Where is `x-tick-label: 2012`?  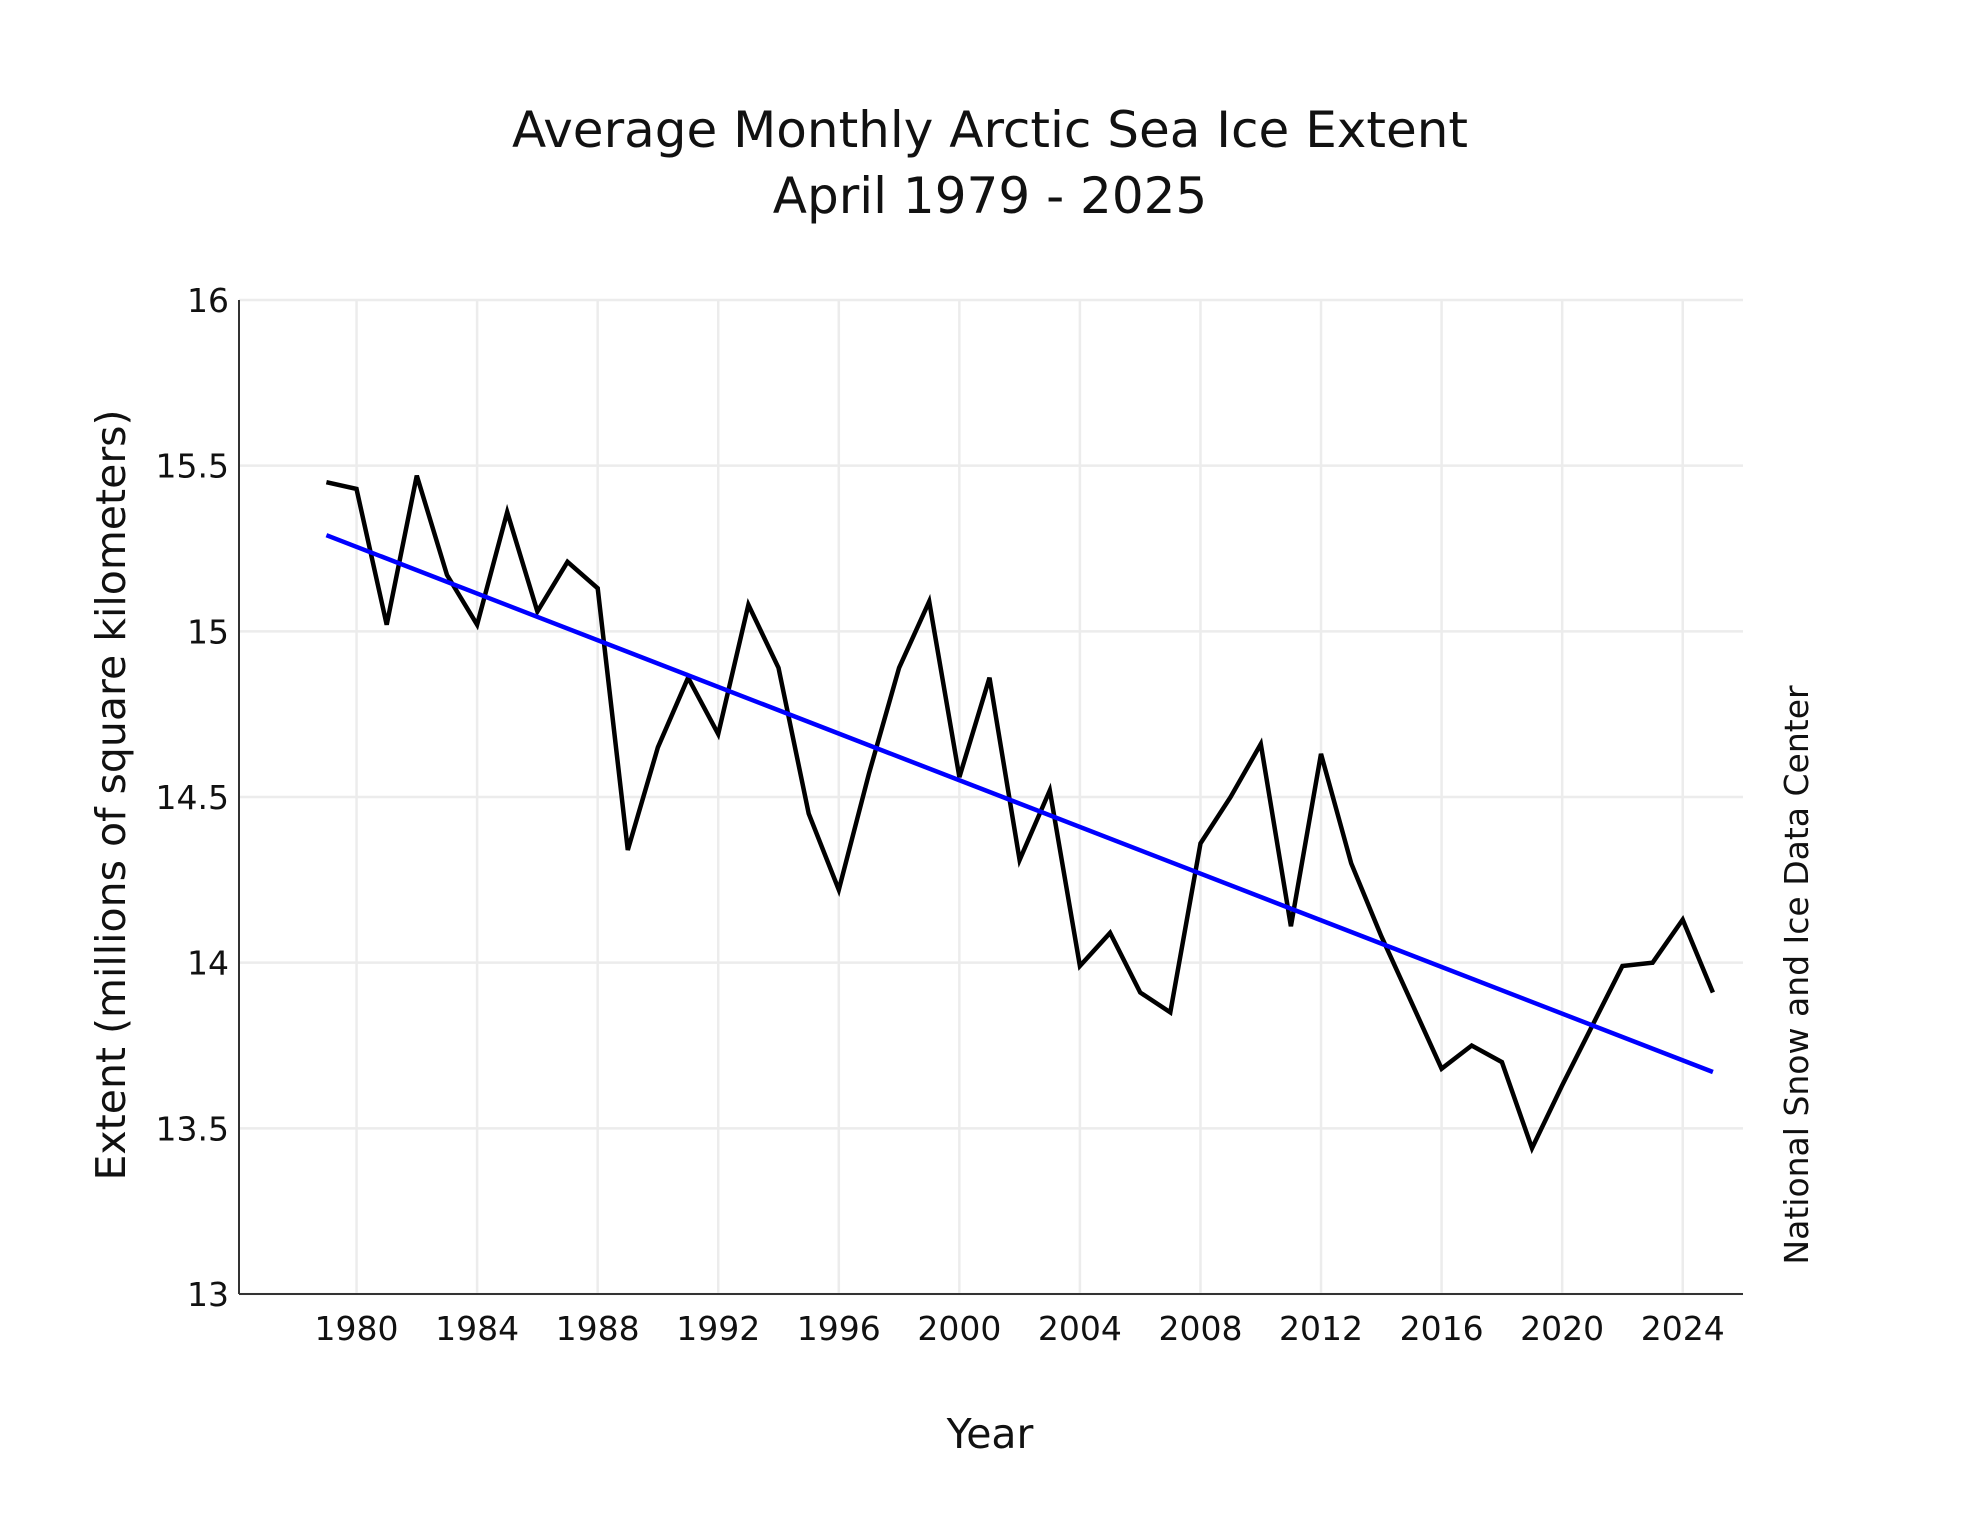 x-tick-label: 2012 is located at coordinates (1321, 1328).